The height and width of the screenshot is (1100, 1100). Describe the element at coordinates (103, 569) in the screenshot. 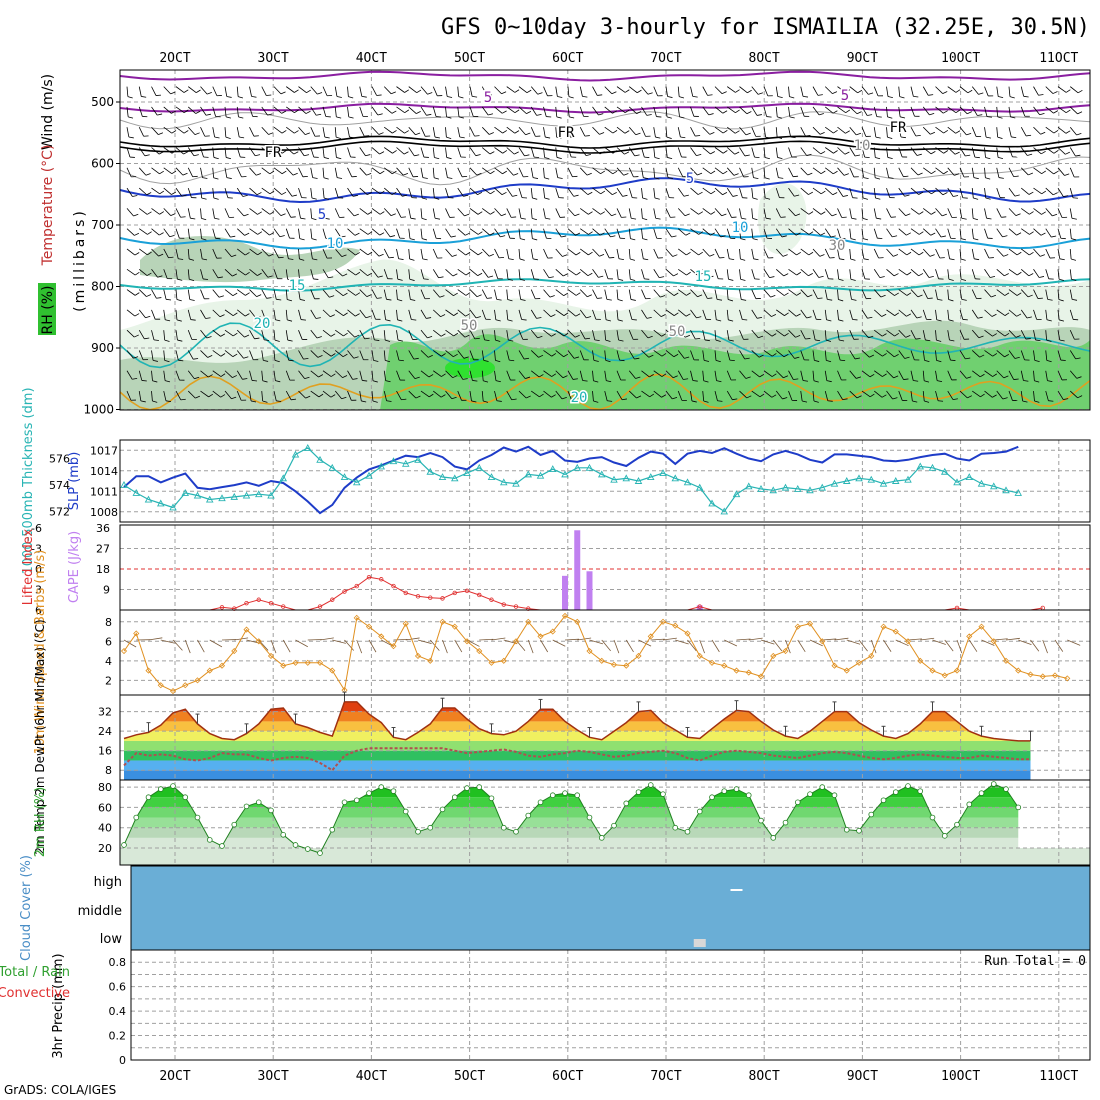

I see `cape-tick: 18` at that location.